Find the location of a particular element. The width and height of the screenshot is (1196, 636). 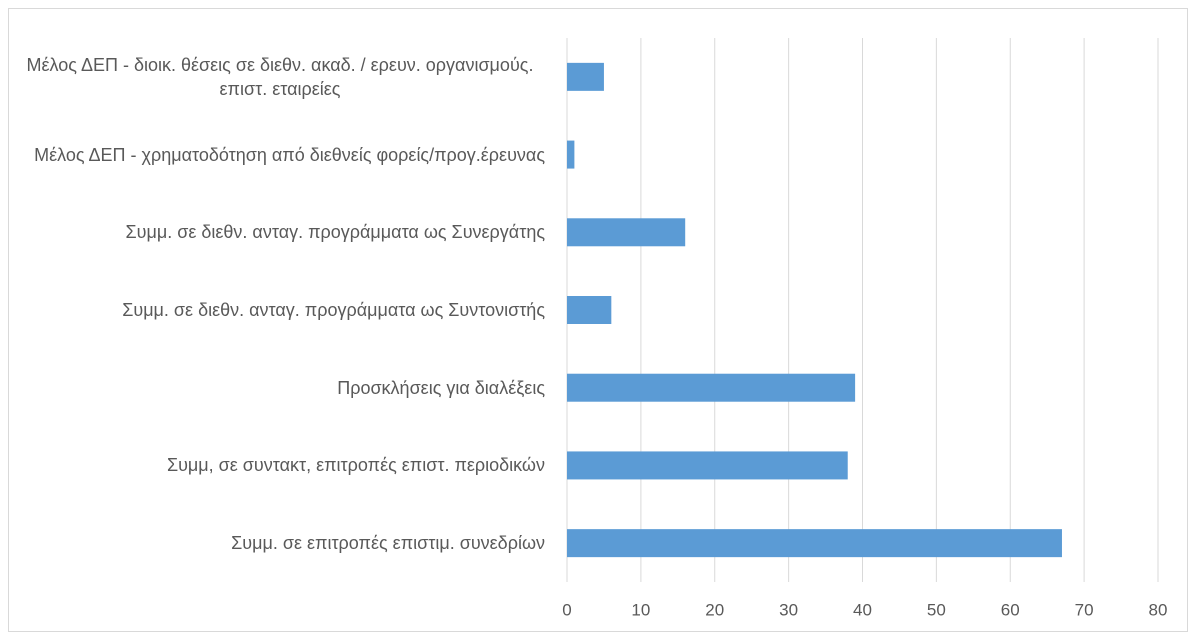

x-tick-label: 50 is located at coordinates (936, 609).